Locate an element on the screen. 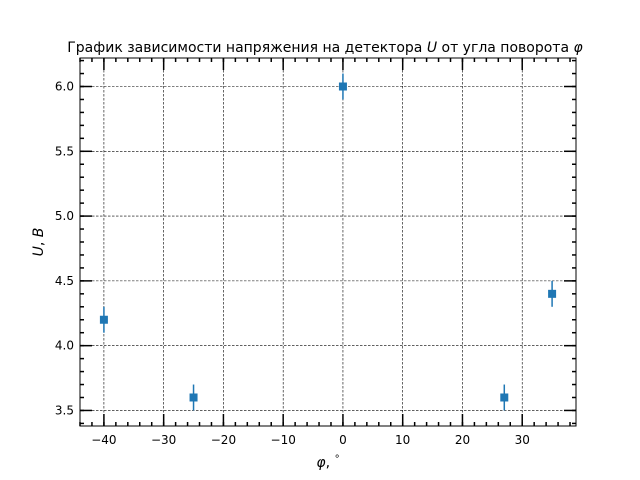 This screenshot has width=640, height=480. x-tick-label: −40 is located at coordinates (103, 440).